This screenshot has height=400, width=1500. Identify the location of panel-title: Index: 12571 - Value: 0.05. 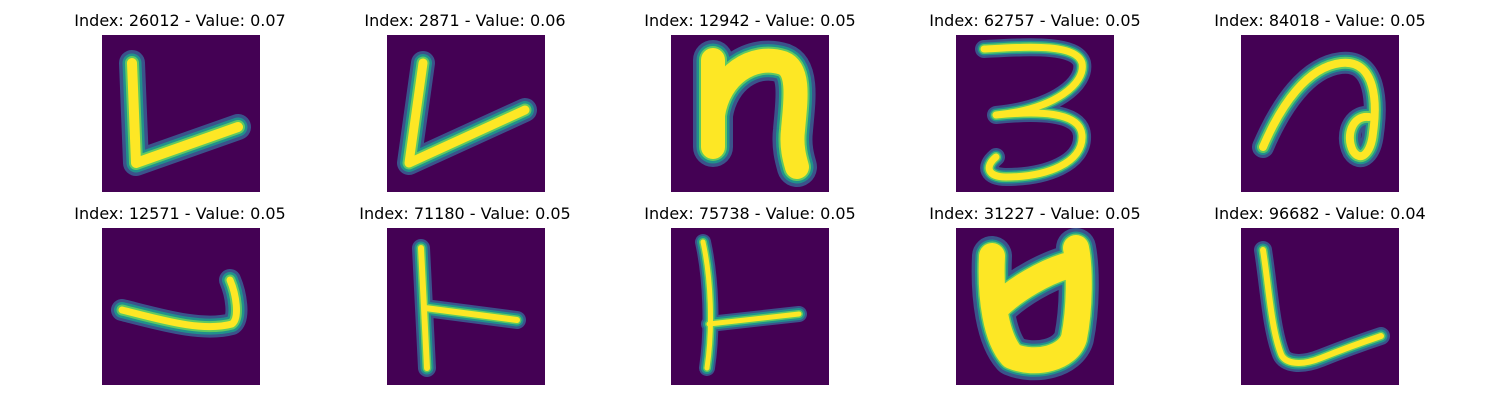
(180, 214).